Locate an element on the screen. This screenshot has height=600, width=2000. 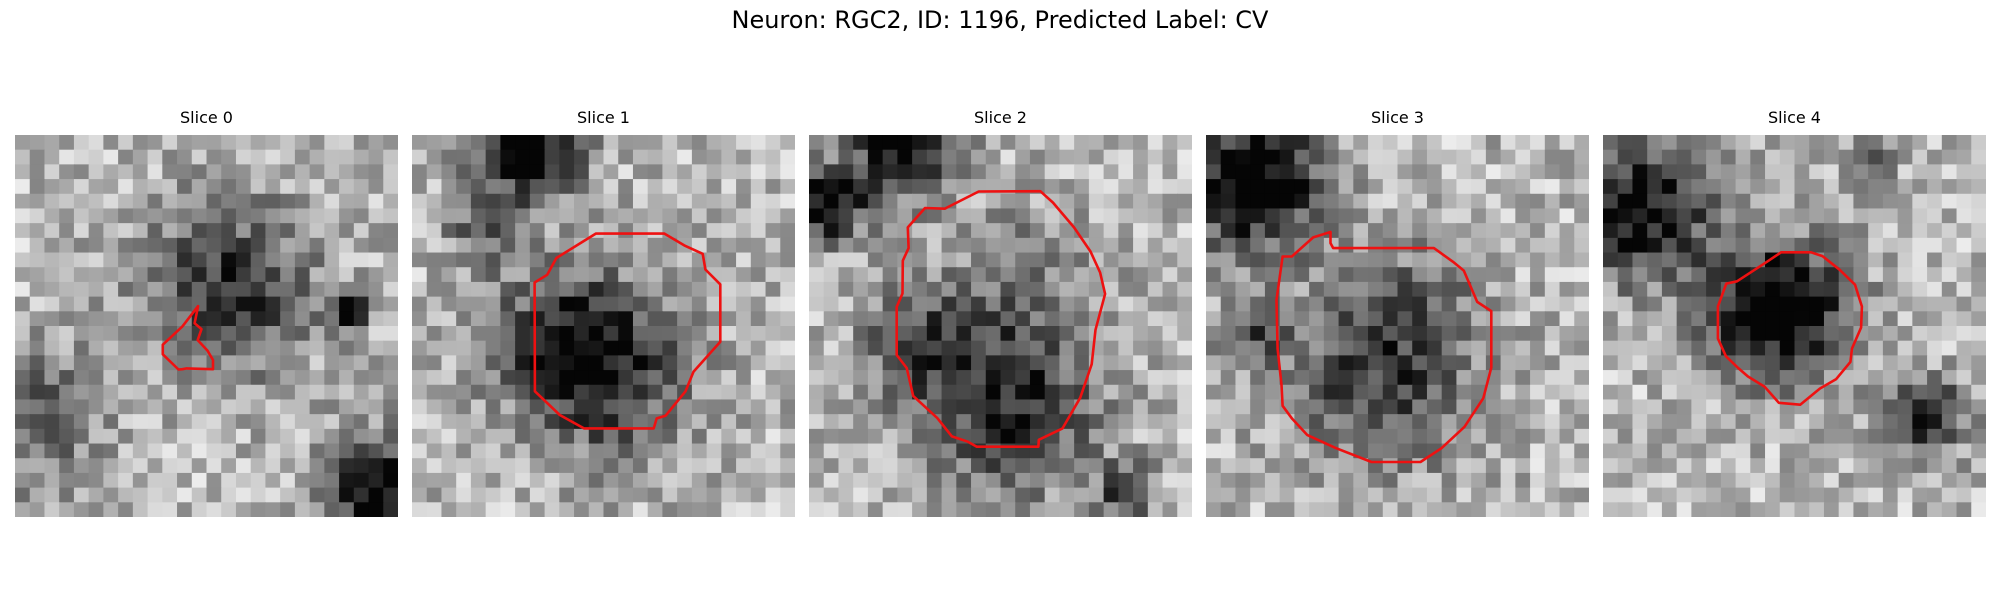
slice-2-title: Slice 2 is located at coordinates (1000, 117).